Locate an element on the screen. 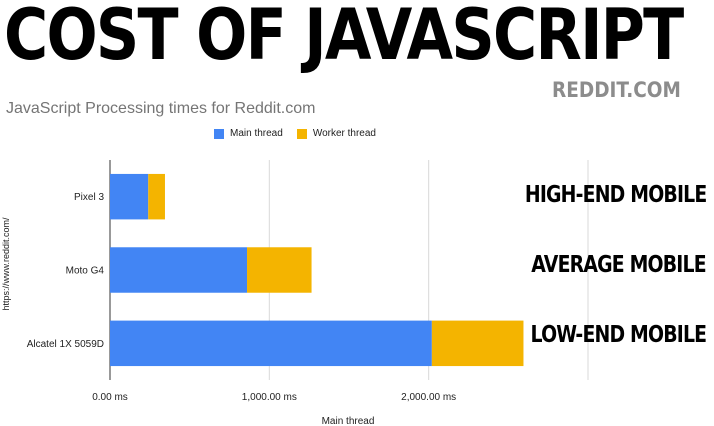  tier-label-average: AVERAGE MOBILE is located at coordinates (619, 265).